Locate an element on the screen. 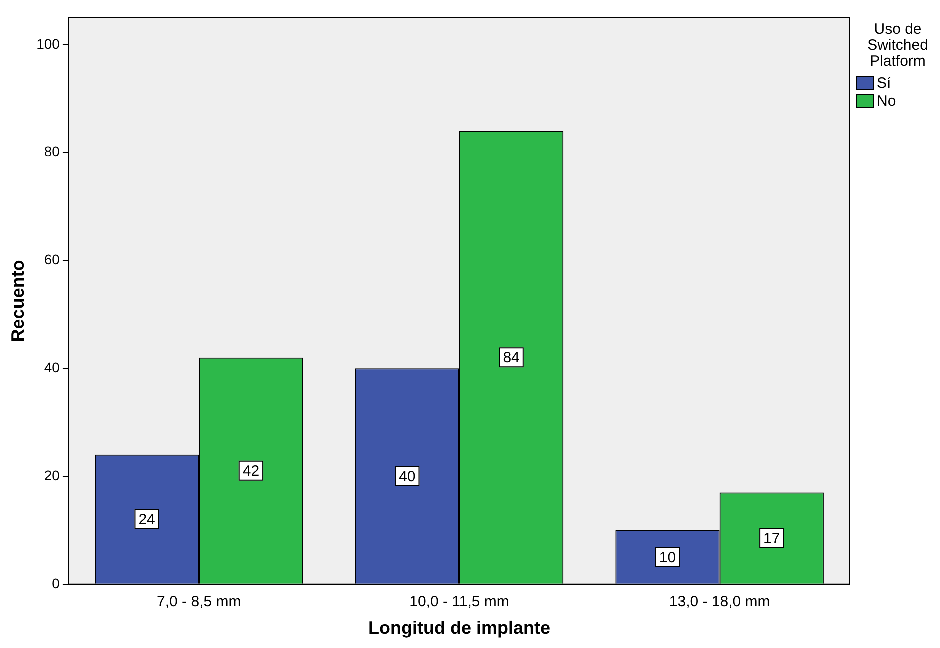 The width and height of the screenshot is (940, 648). y-tick-label: 0 is located at coordinates (56, 583).